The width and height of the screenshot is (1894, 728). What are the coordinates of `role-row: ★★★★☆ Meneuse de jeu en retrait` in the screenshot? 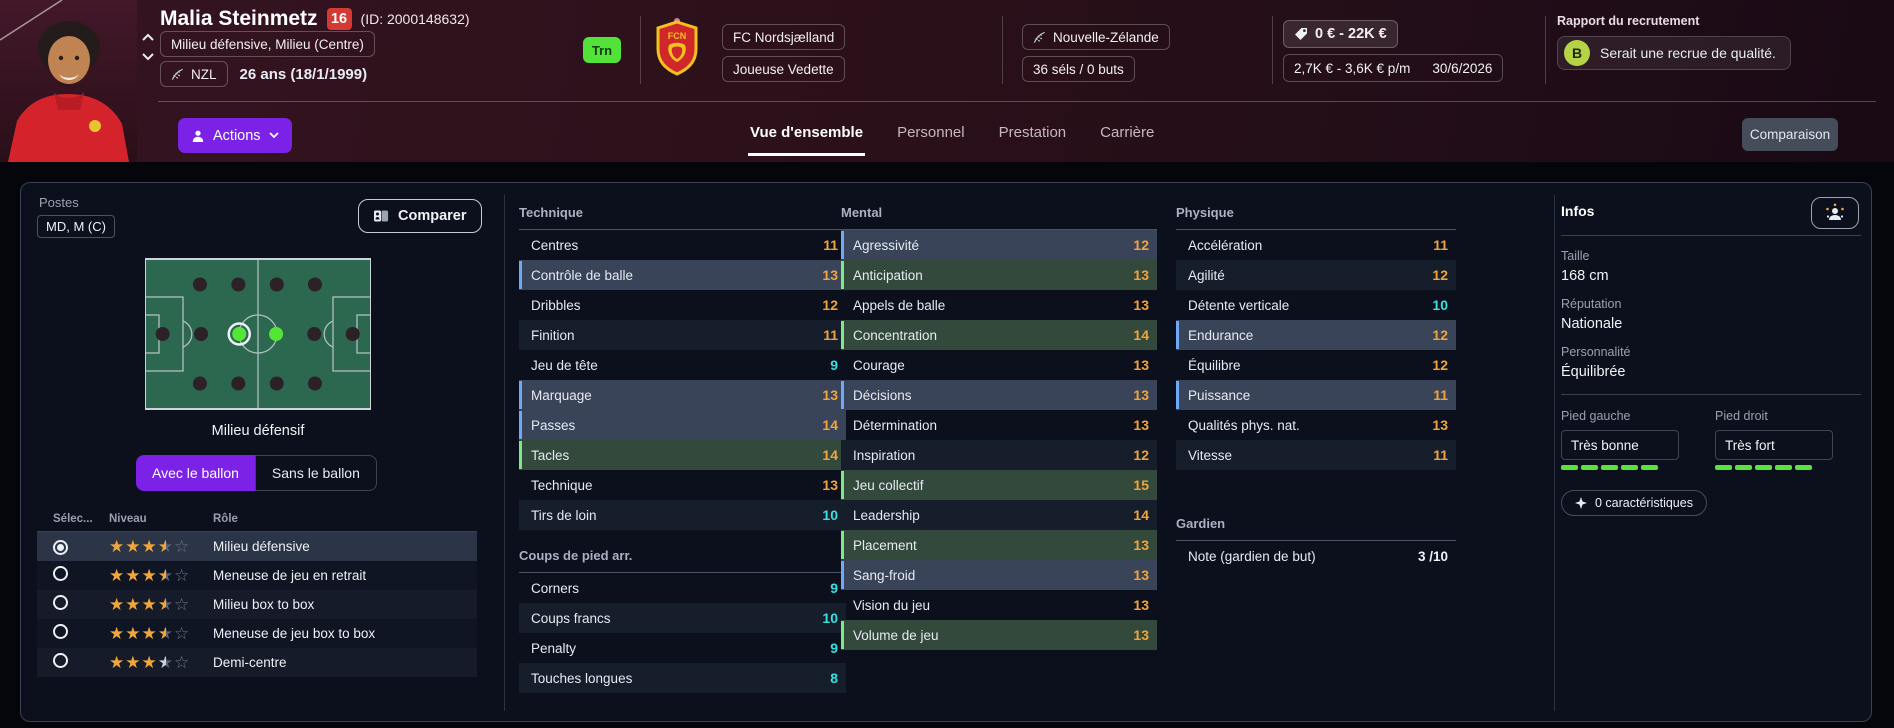 It's located at (257, 575).